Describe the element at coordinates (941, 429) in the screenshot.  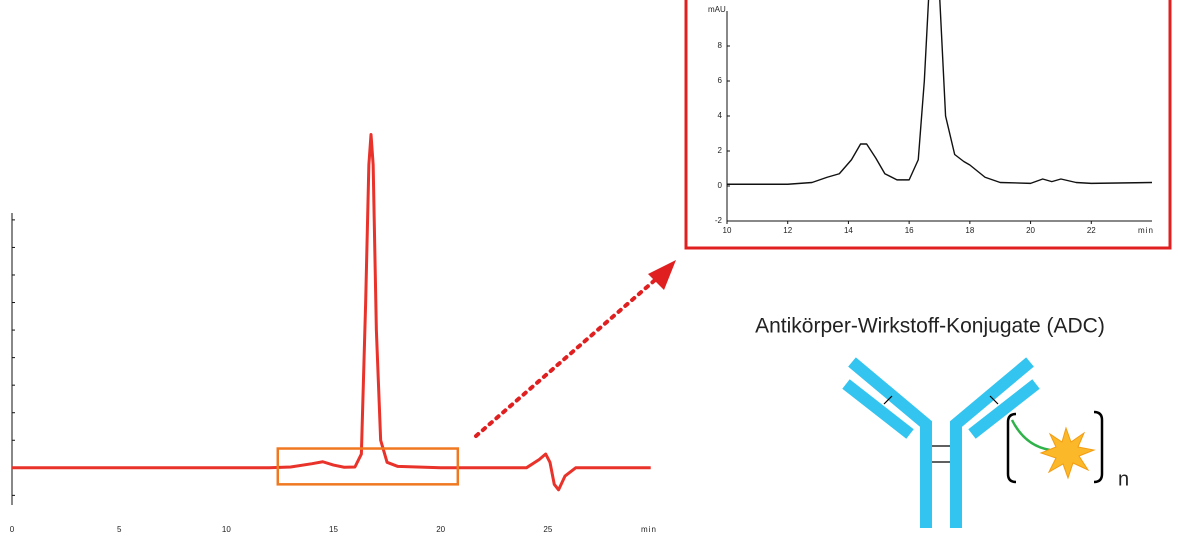
I see `disulfide-bonds` at that location.